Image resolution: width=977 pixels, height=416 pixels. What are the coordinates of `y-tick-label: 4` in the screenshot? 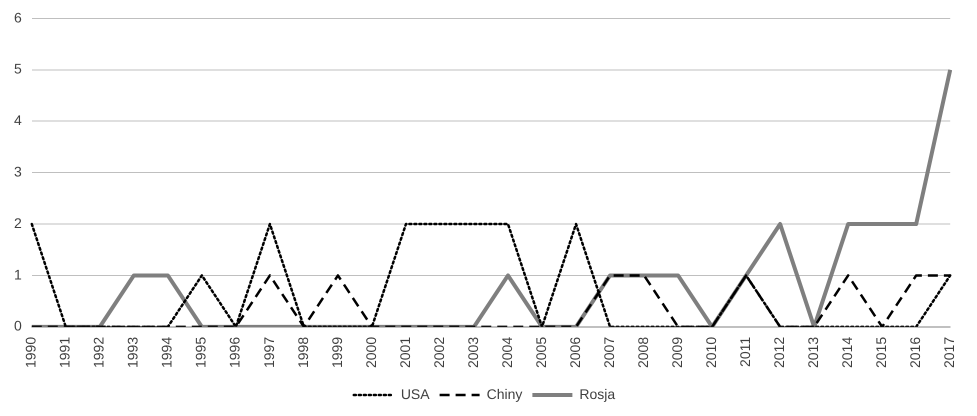 It's located at (18, 120).